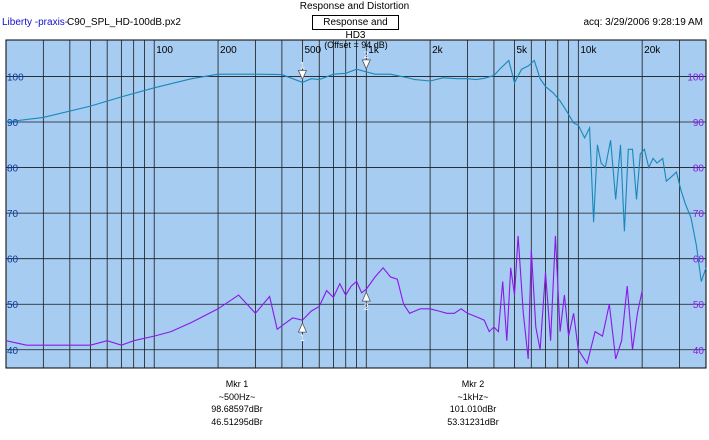 The height and width of the screenshot is (440, 709). What do you see at coordinates (237, 403) in the screenshot?
I see `marker-1-readout: Mkr 1 ~500Hz~ 98.68597dBr 46.51295dBr` at bounding box center [237, 403].